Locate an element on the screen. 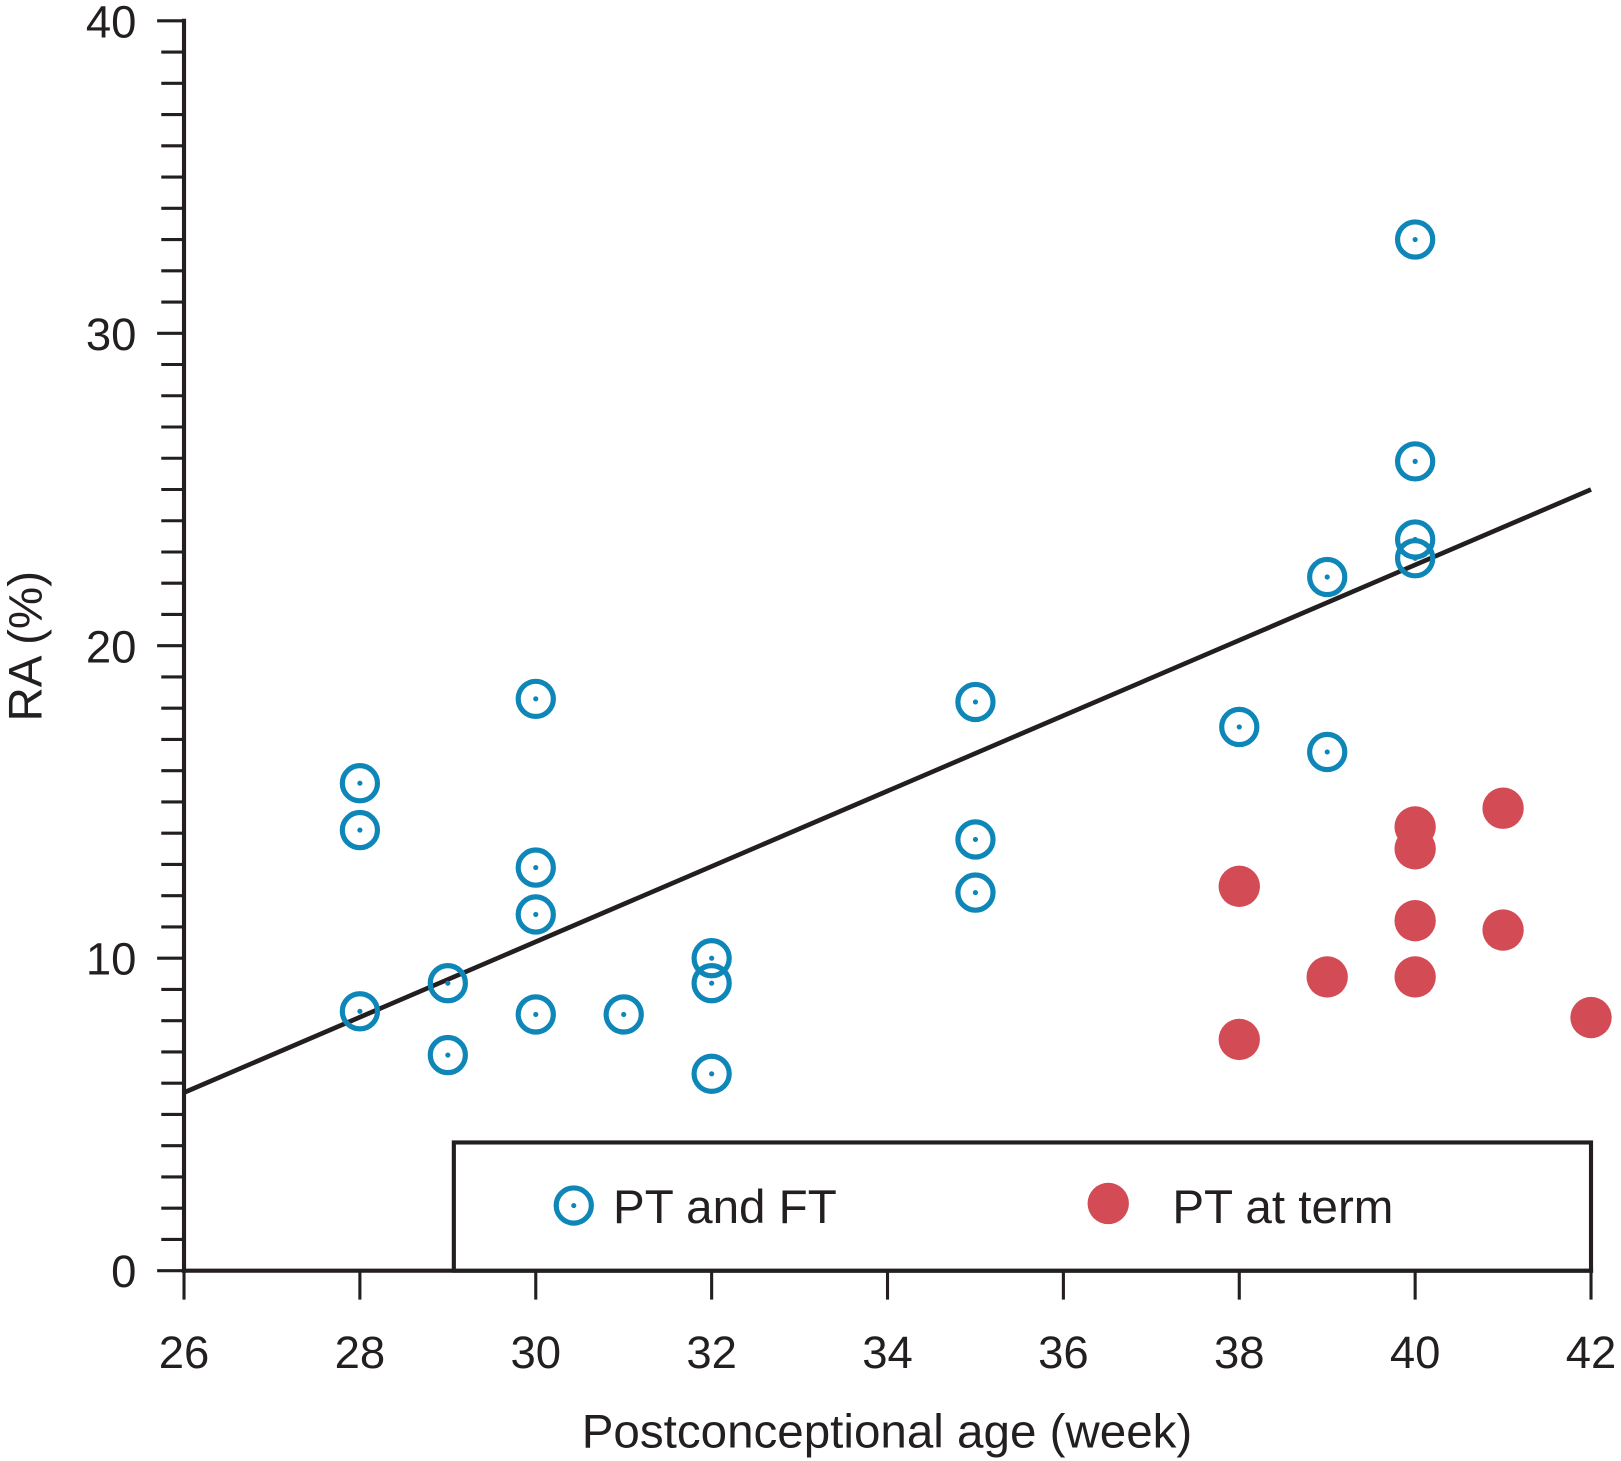  y-tick-label: 20 is located at coordinates (111, 646).